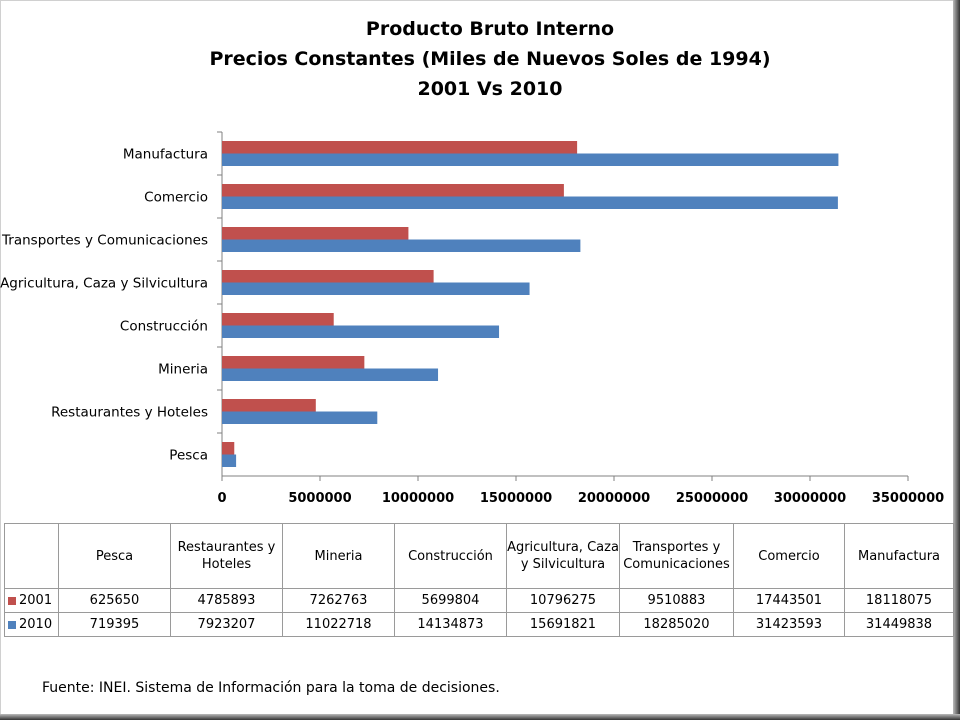 Image resolution: width=960 pixels, height=720 pixels. What do you see at coordinates (676, 600) in the screenshot?
I see `table-cell: 9510883` at bounding box center [676, 600].